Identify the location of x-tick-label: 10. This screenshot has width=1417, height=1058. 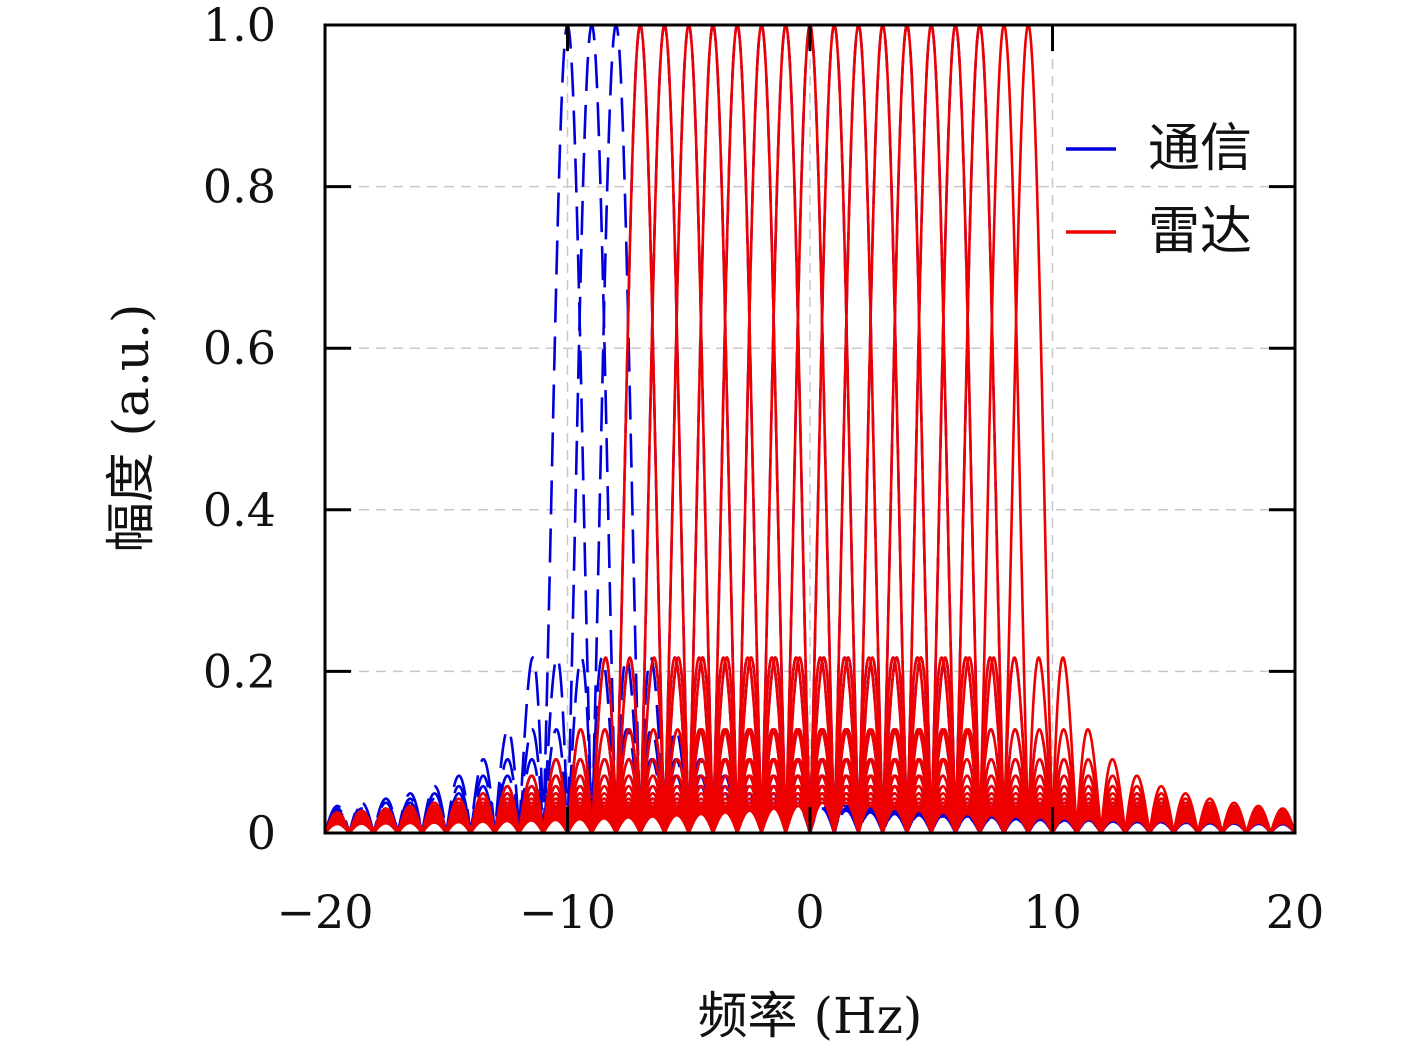
(1052, 912).